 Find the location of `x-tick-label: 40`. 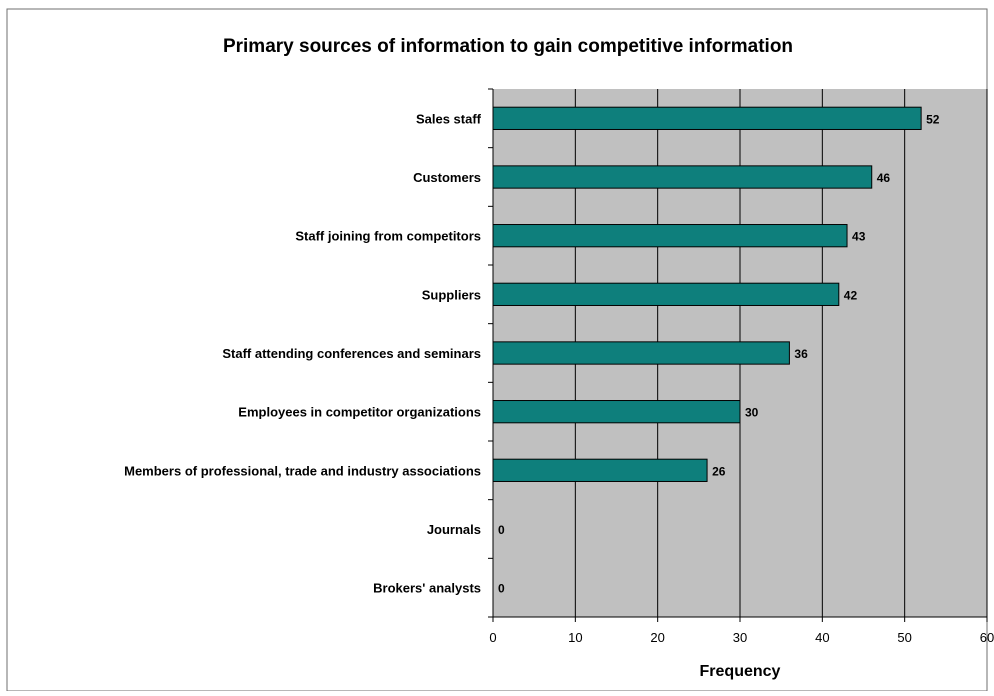

x-tick-label: 40 is located at coordinates (822, 637).